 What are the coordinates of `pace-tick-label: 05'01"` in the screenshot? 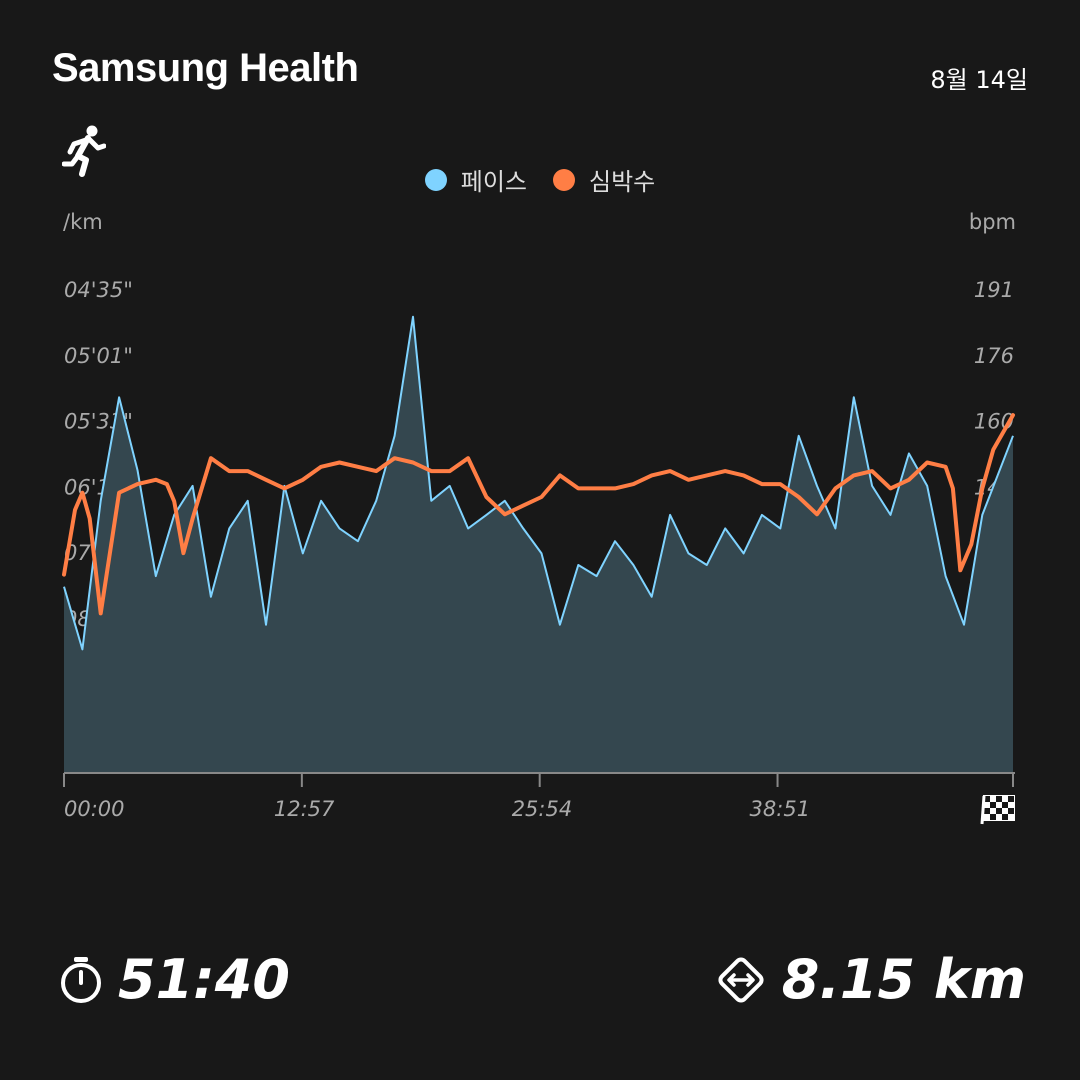 It's located at (98, 356).